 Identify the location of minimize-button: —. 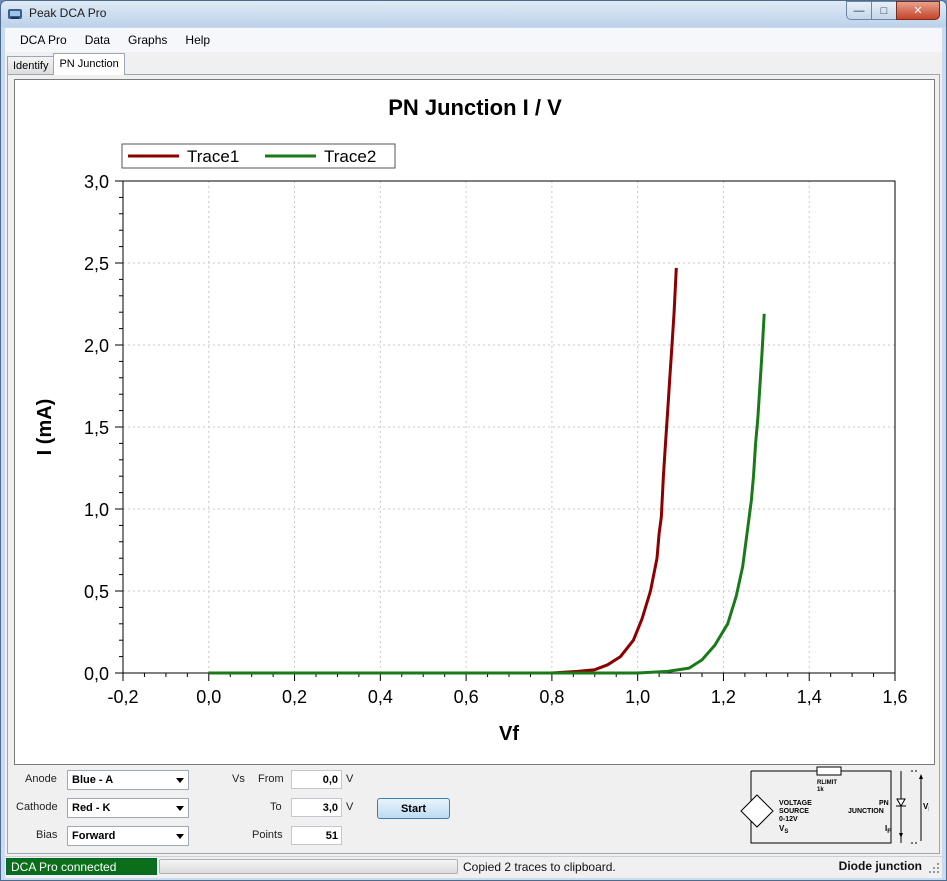
(859, 10).